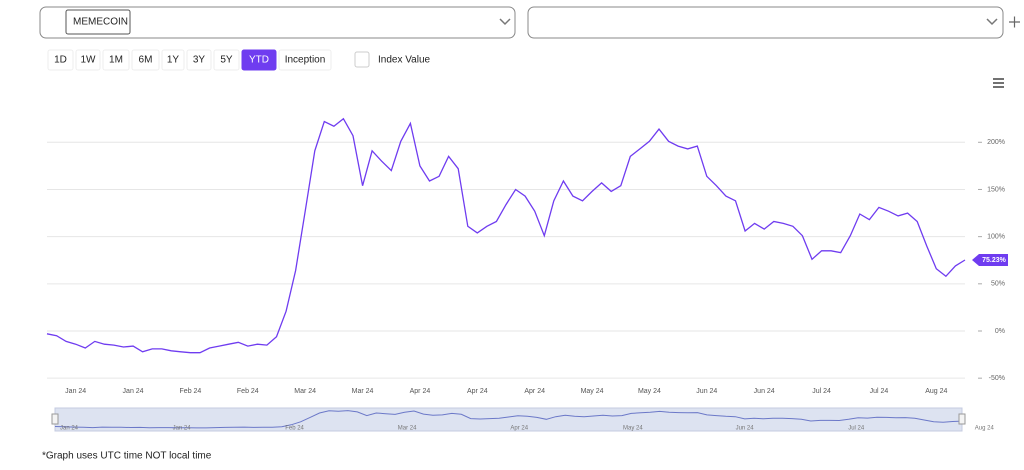 The image size is (1024, 470). I want to click on range-label: 1Y, so click(173, 60).